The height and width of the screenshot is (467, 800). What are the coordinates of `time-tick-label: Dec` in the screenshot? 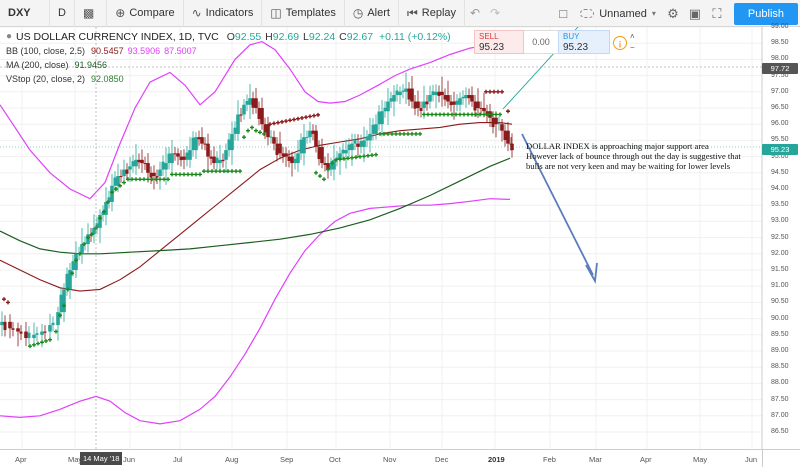 It's located at (442, 459).